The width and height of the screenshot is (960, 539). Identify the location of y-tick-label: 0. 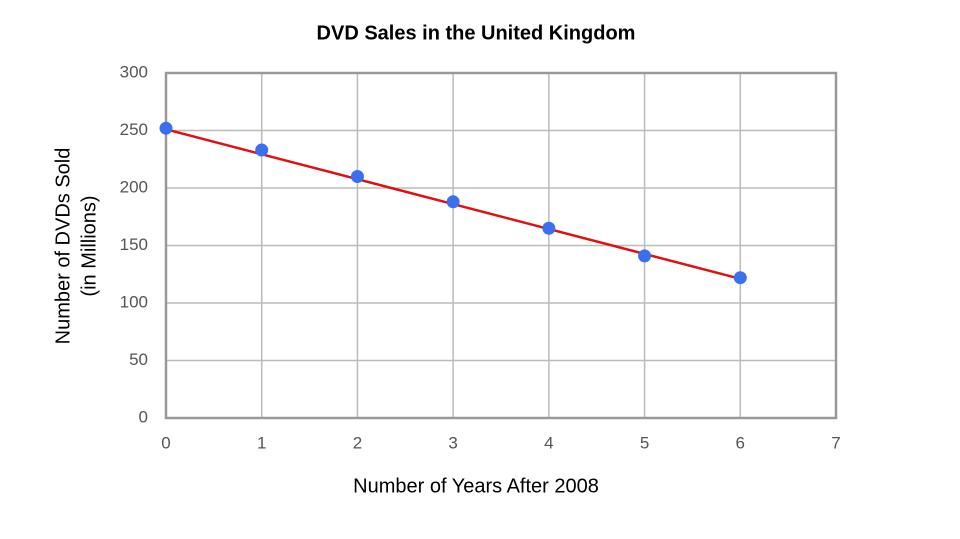
(143, 416).